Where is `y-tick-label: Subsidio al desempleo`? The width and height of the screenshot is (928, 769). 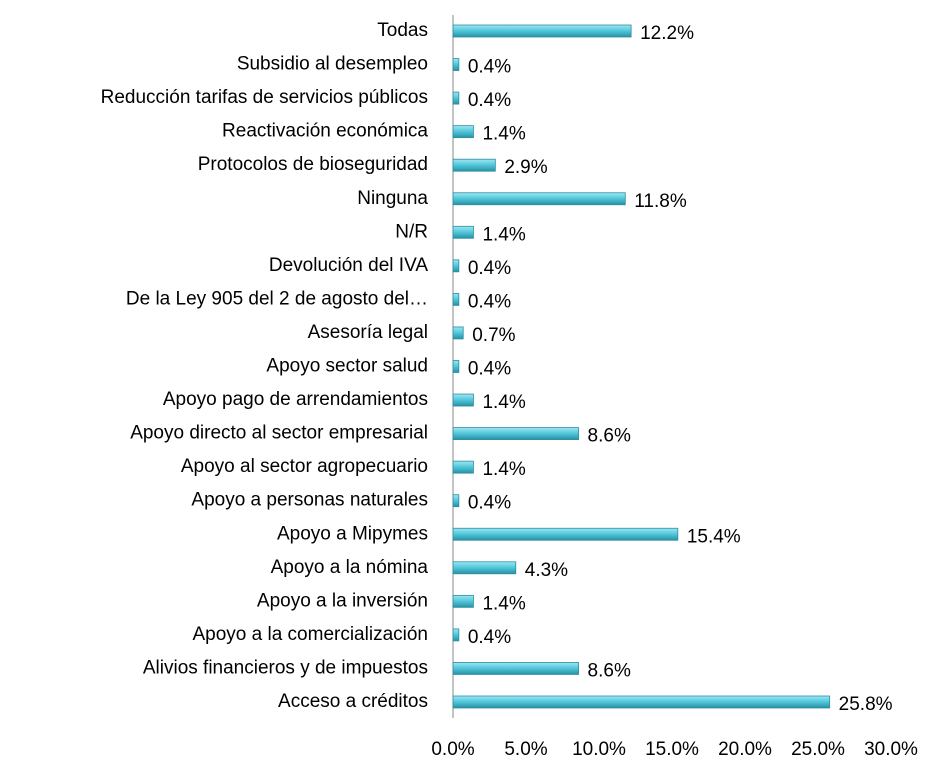 y-tick-label: Subsidio al desempleo is located at coordinates (332, 64).